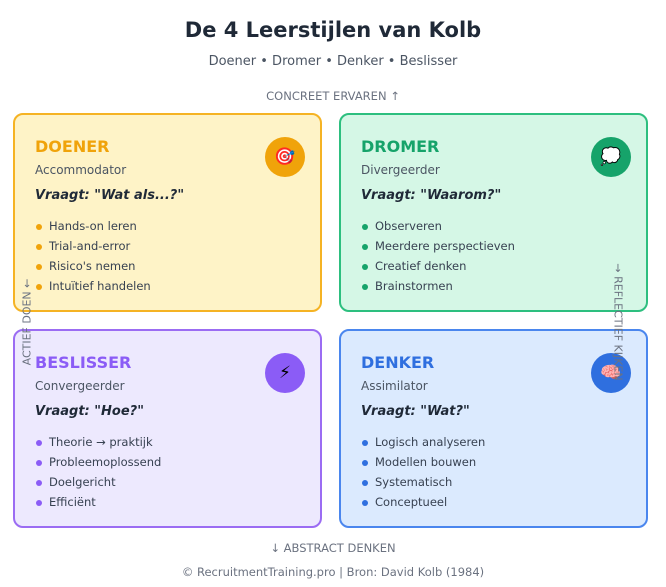  What do you see at coordinates (431, 195) in the screenshot?
I see `quadrant-question: Vraagt: "Waarom?"` at bounding box center [431, 195].